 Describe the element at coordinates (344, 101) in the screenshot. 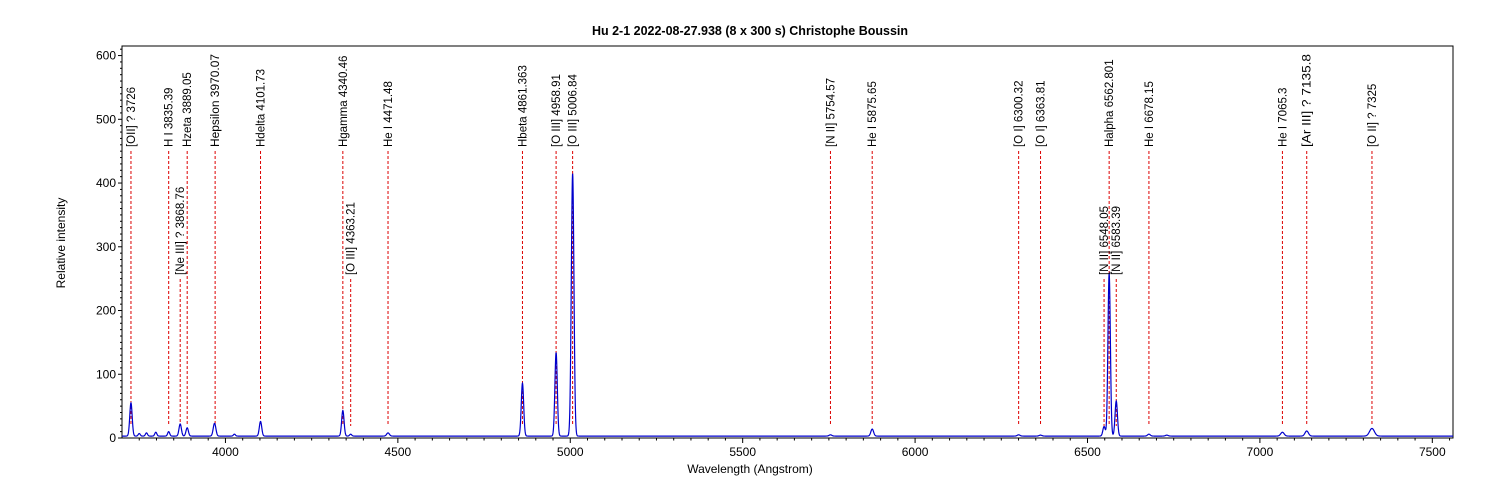

I see `annotation-label: Hgamma 4340.46` at that location.